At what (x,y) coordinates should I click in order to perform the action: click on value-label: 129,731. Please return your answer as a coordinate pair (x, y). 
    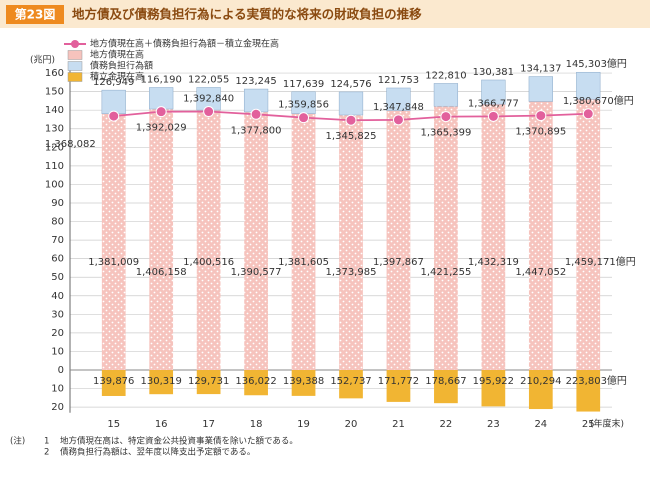
    Looking at the image, I should click on (208, 381).